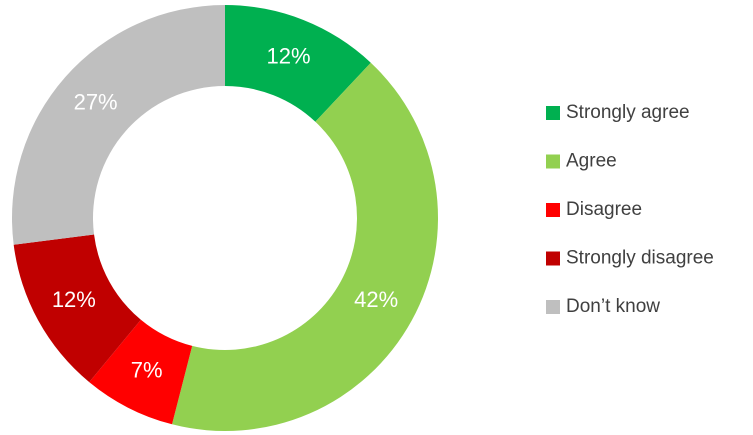  I want to click on legend-label: Agree, so click(591, 161).